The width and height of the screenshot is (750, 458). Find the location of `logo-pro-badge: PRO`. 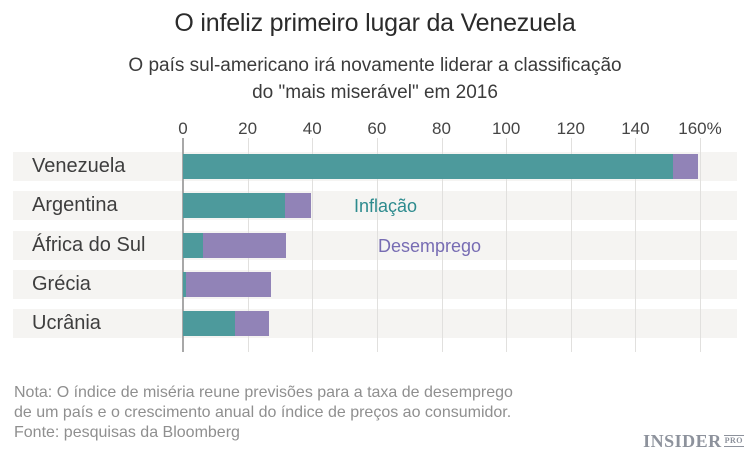

logo-pro-badge: PRO is located at coordinates (733, 441).